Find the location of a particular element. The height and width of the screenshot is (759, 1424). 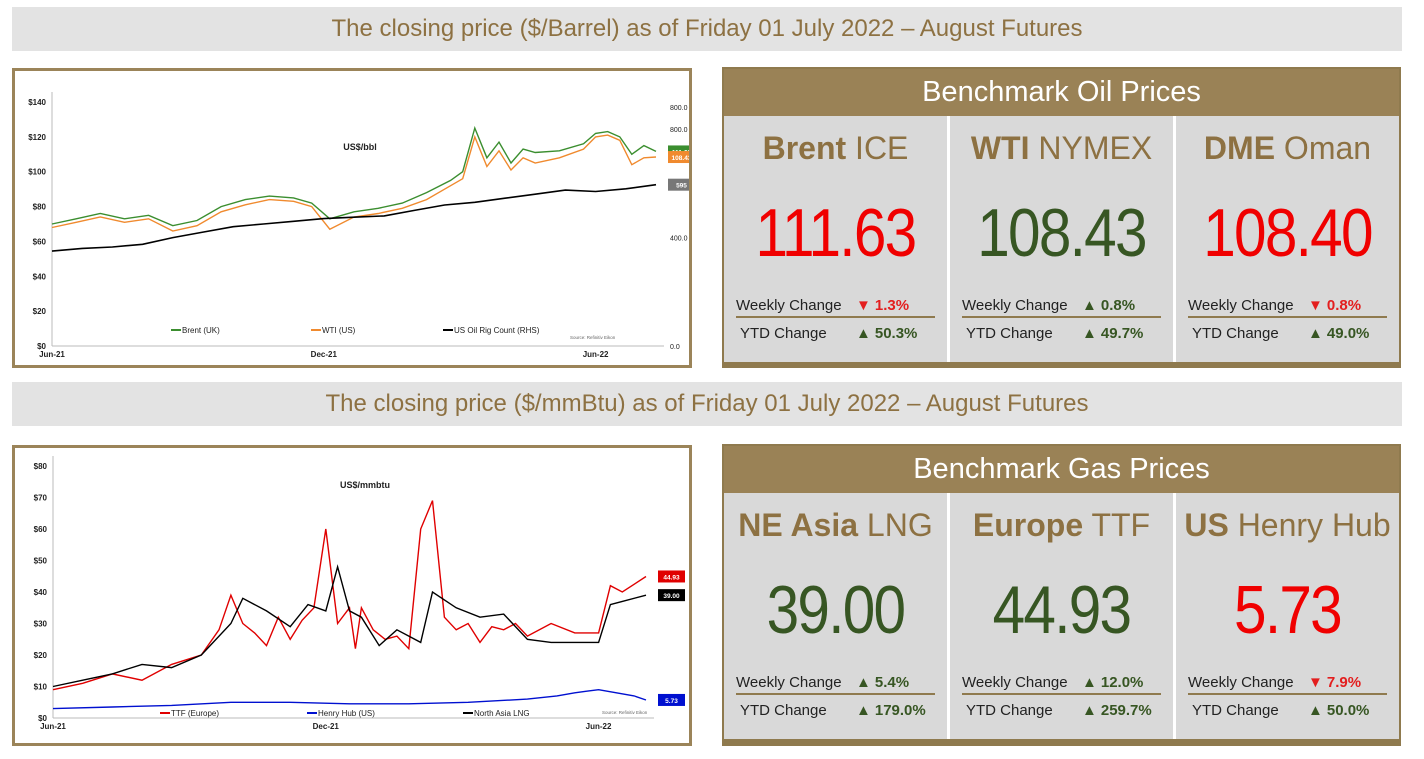

weekly-change-row: Weekly Change ▲ 5.4% is located at coordinates (835, 683).